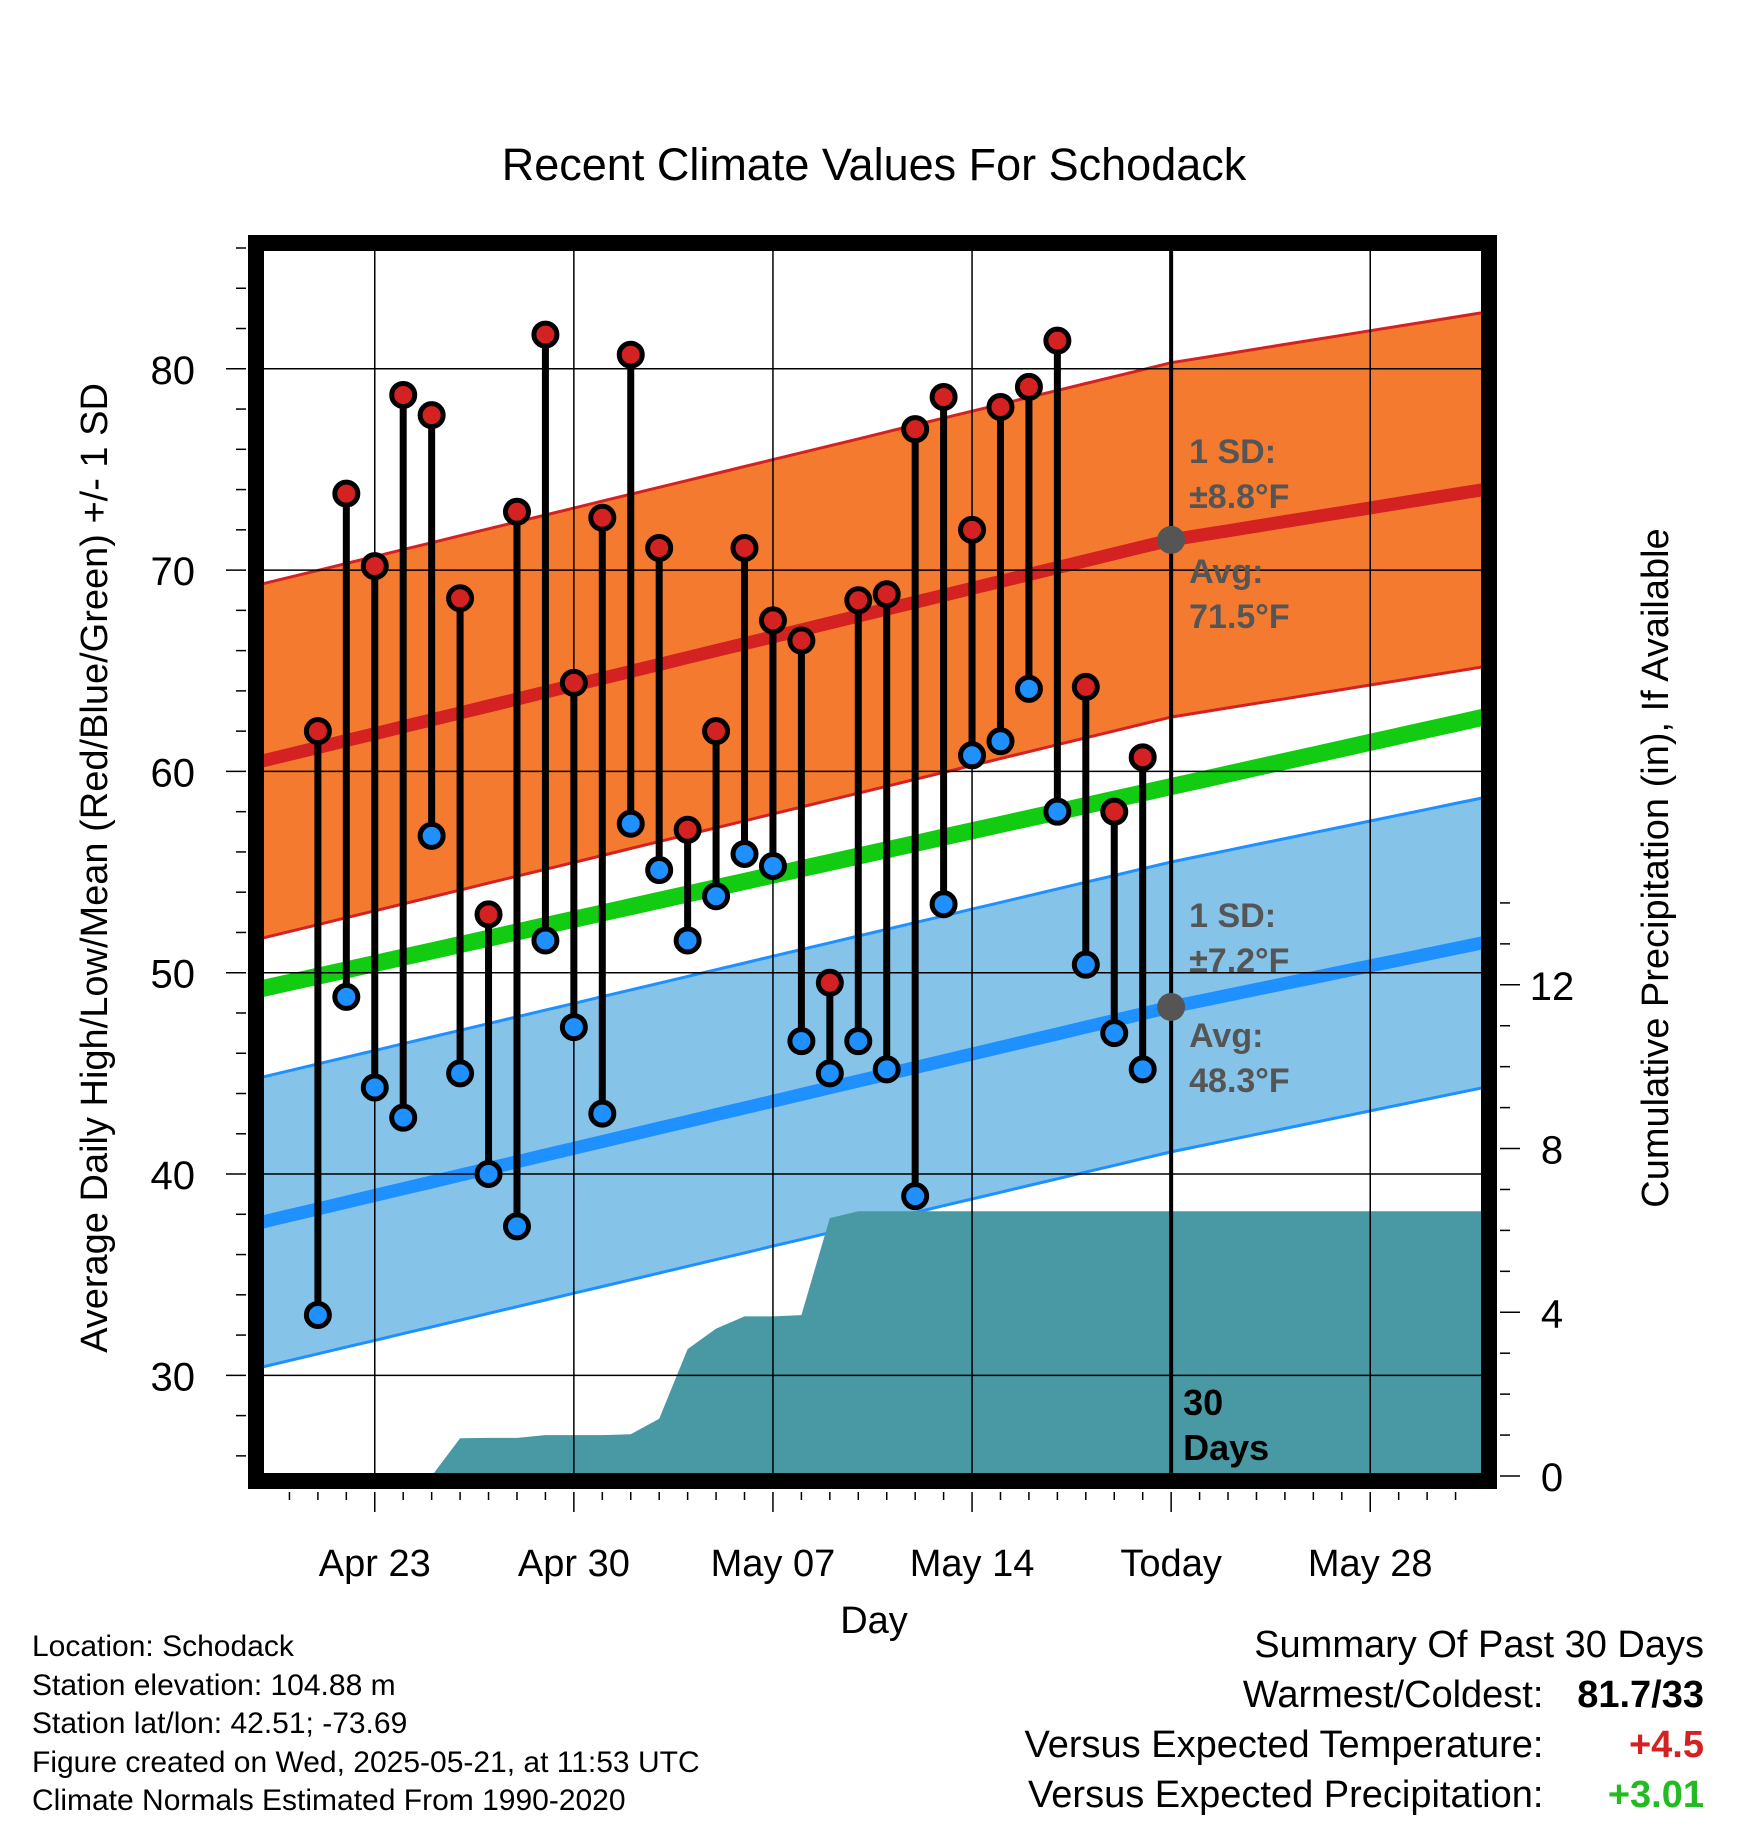 The width and height of the screenshot is (1748, 1828). Describe the element at coordinates (173, 975) in the screenshot. I see `y-tick-label: 50` at that location.